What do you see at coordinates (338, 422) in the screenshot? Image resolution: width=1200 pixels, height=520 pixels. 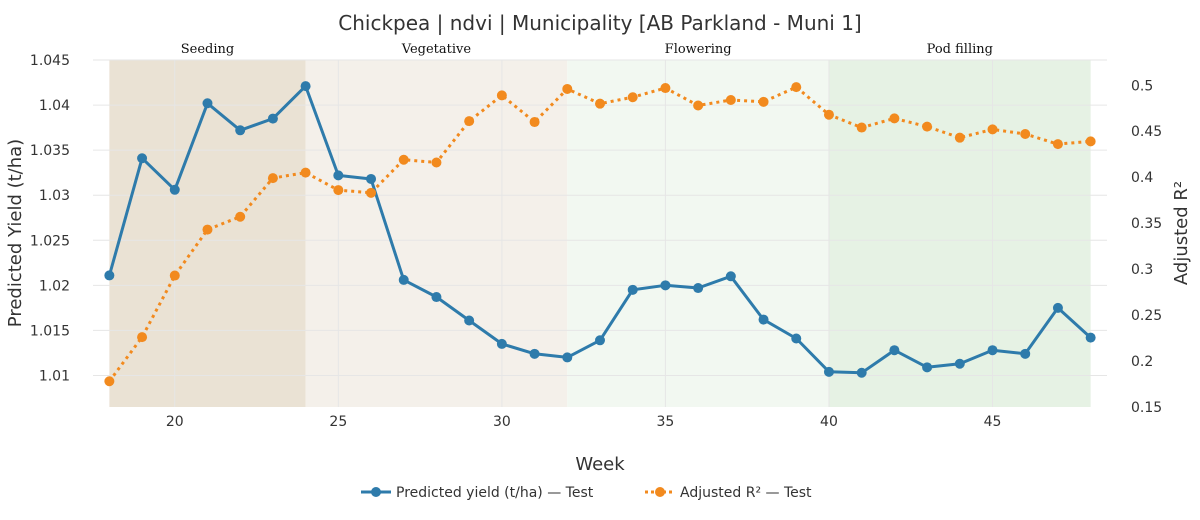 I see `x-tick-label-1: 25` at bounding box center [338, 422].